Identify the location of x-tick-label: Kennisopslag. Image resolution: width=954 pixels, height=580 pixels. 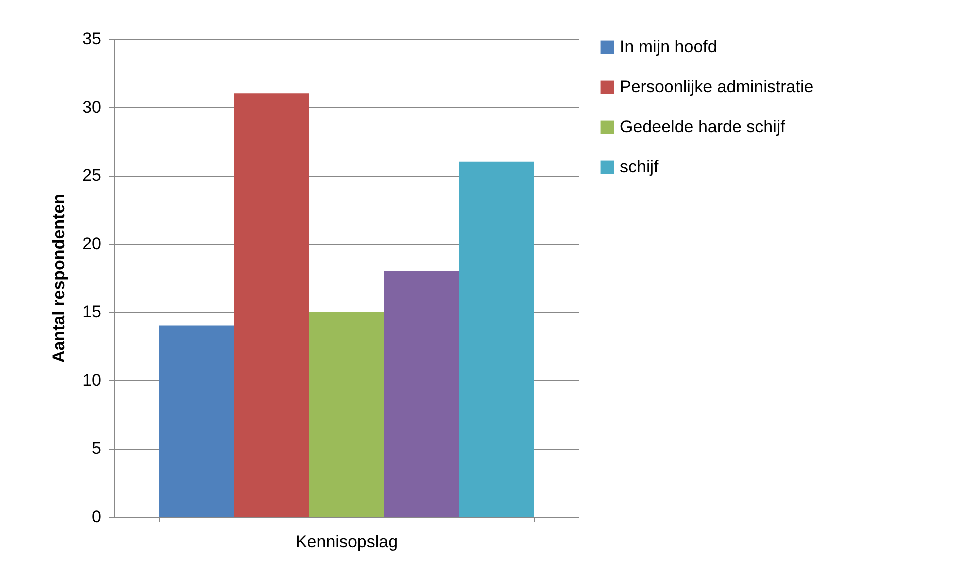
(347, 542).